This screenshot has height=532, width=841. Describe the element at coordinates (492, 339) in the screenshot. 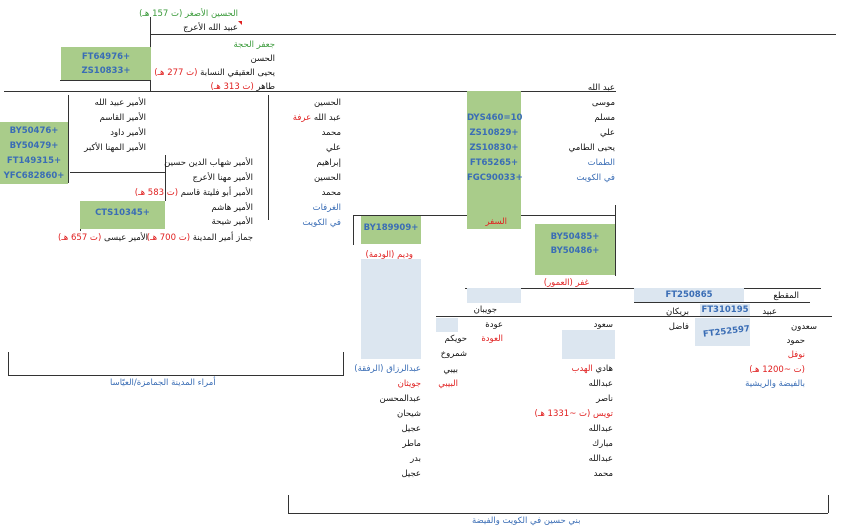

I see `odah-red: العودة` at that location.